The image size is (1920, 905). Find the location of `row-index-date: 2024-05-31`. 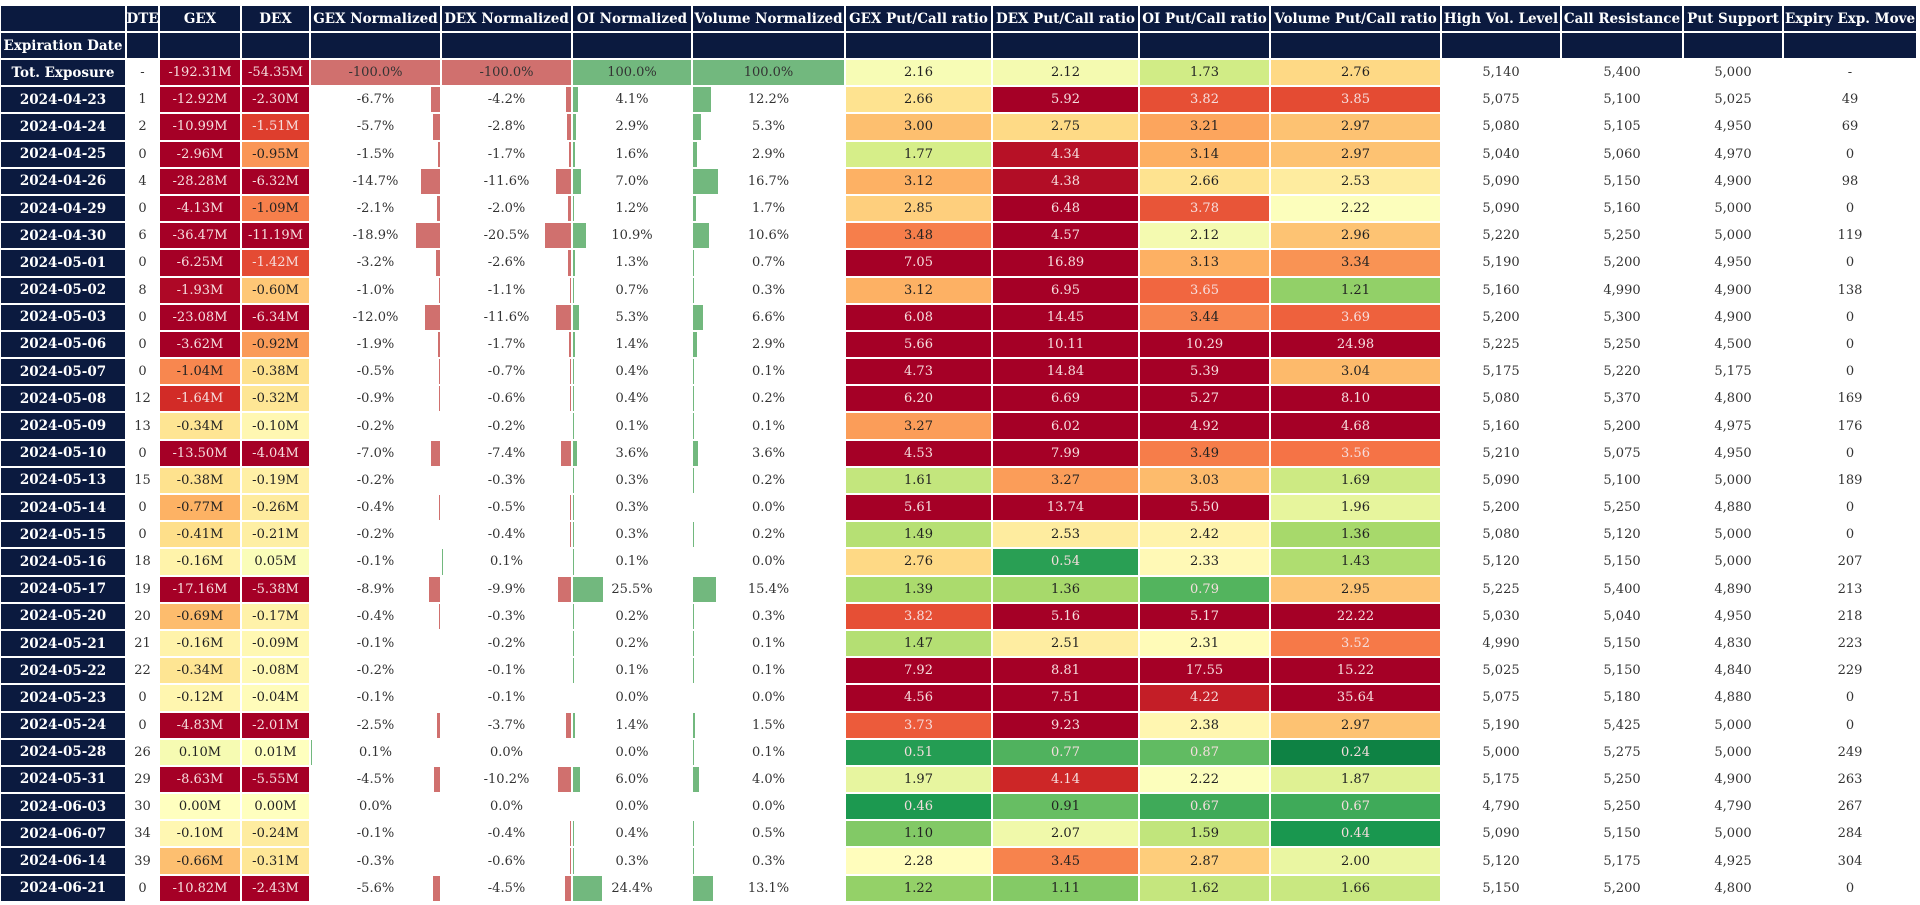

row-index-date: 2024-05-31 is located at coordinates (63, 779).